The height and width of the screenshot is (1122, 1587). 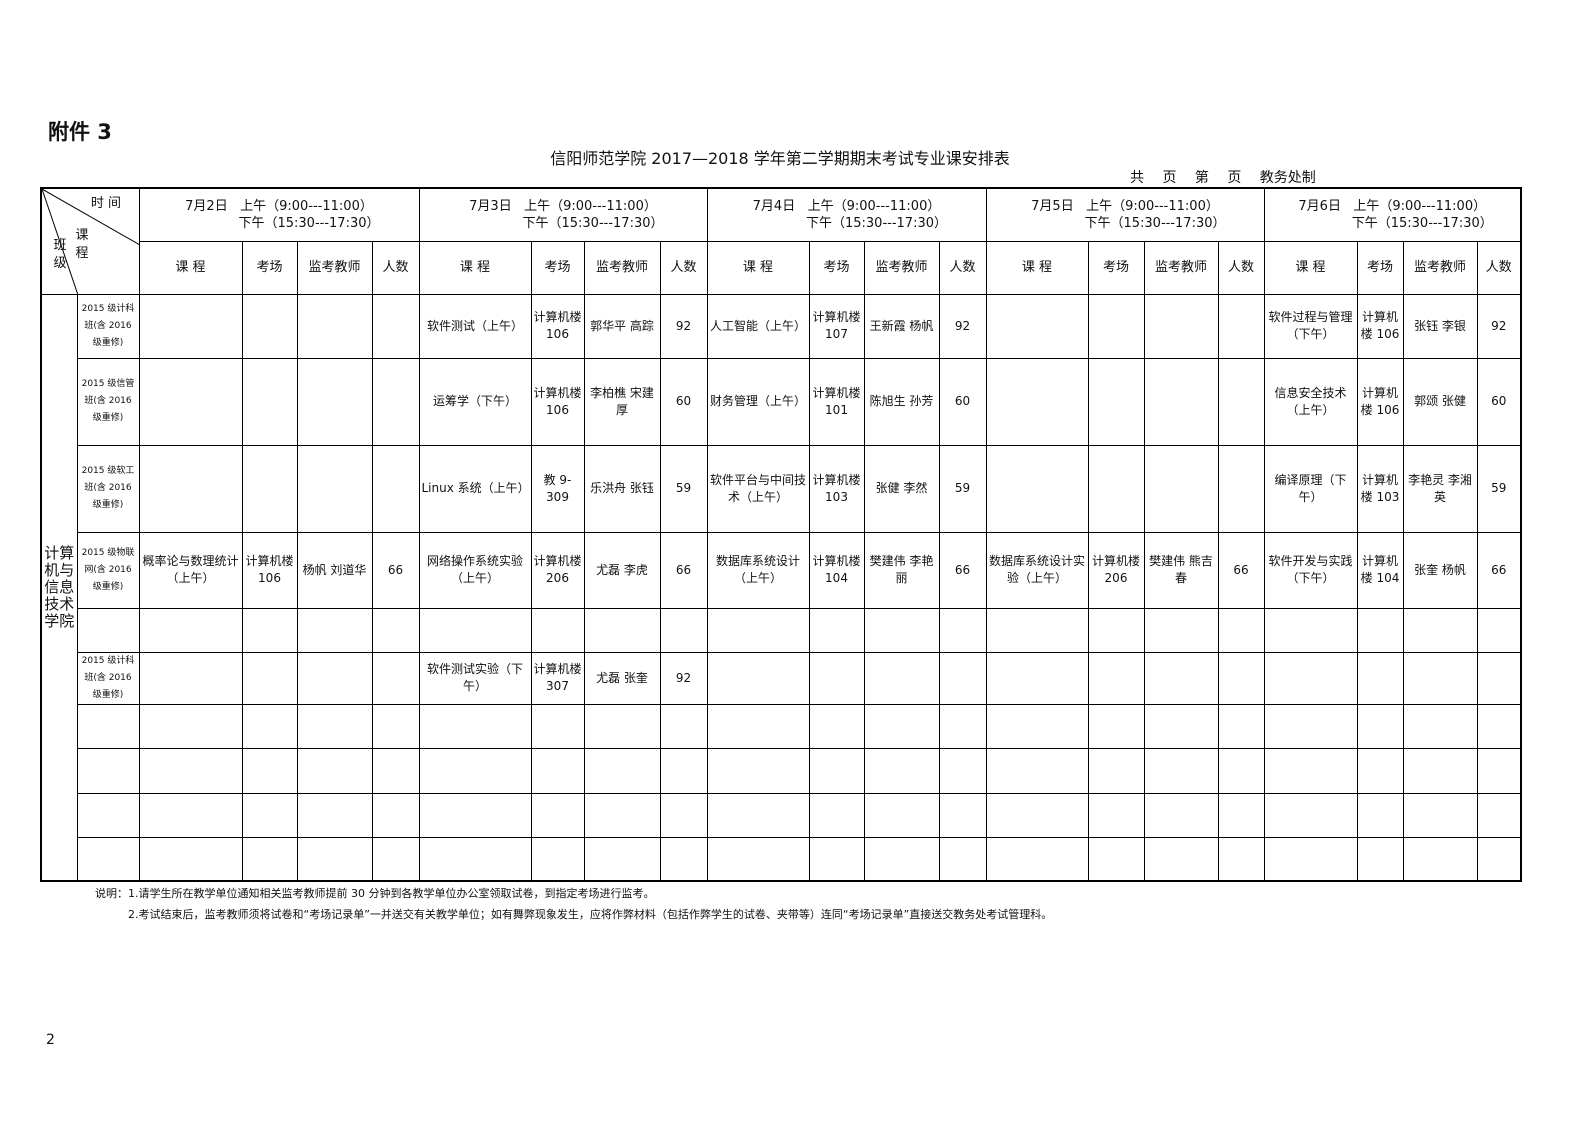 I want to click on class-cell: 2015 级软工班(含 2016 级重修), so click(x=108, y=488).